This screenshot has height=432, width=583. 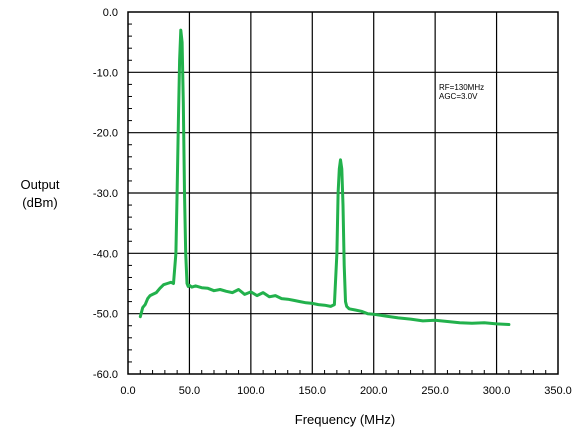 What do you see at coordinates (345, 419) in the screenshot?
I see `x-axis-title: Frequency (MHz)` at bounding box center [345, 419].